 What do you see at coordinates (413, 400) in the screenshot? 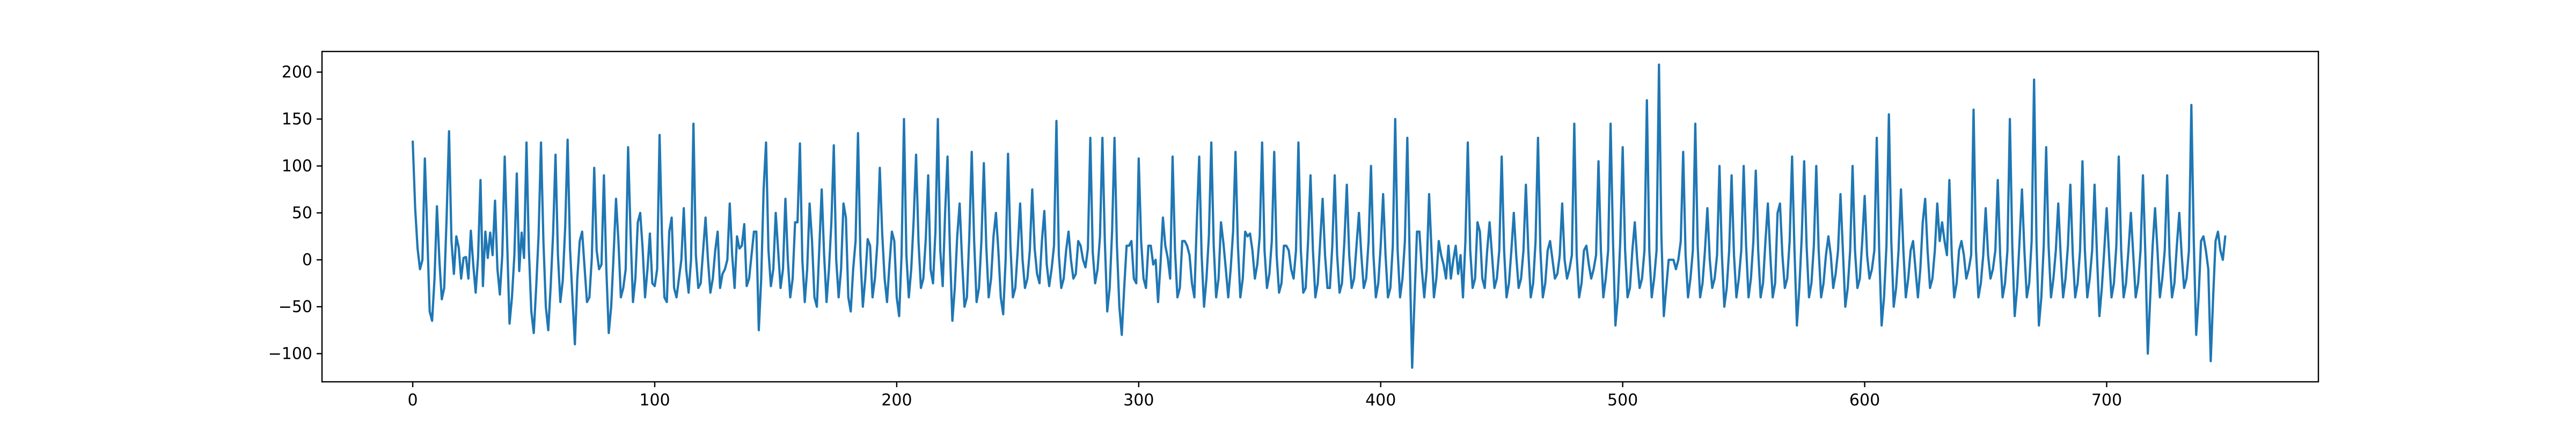
I see `x-tick-label: 0` at bounding box center [413, 400].